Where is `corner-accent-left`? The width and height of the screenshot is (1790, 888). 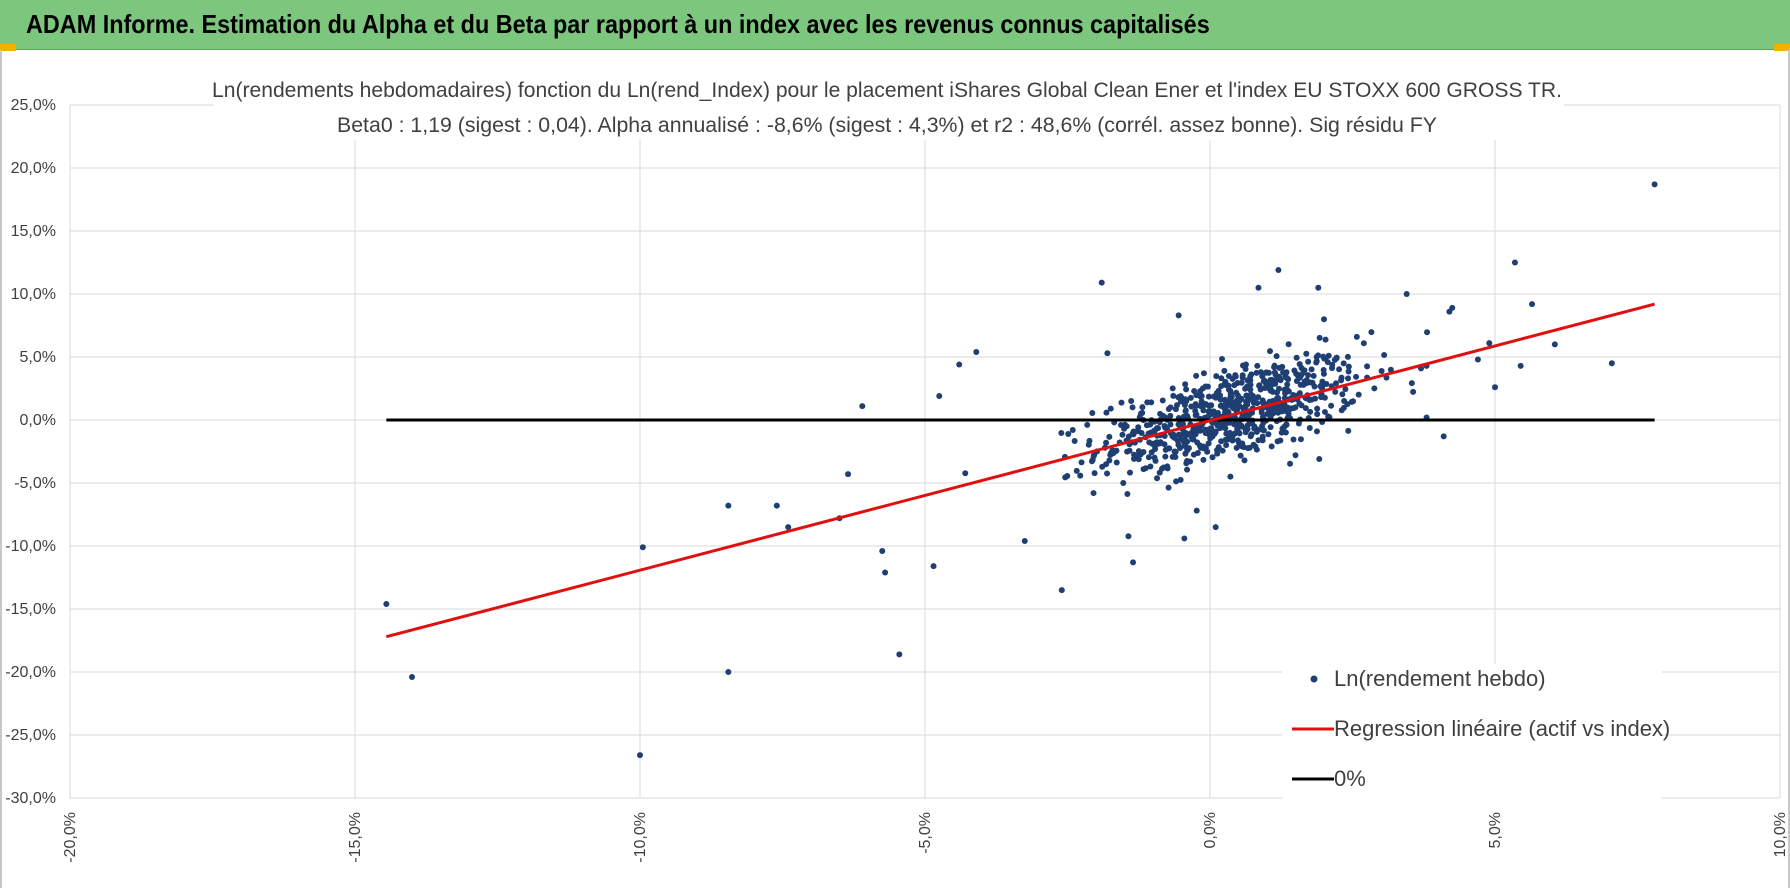 corner-accent-left is located at coordinates (8, 47).